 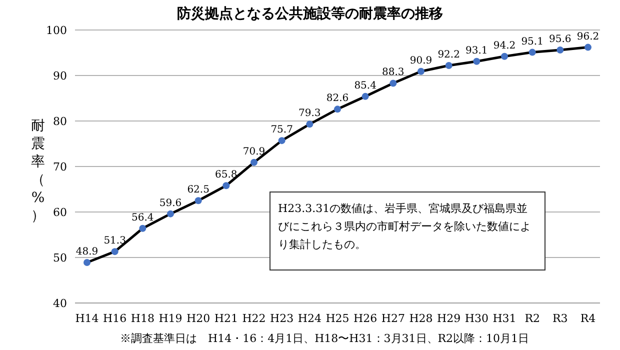 What do you see at coordinates (115, 318) in the screenshot?
I see `x-tick-label: H16` at bounding box center [115, 318].